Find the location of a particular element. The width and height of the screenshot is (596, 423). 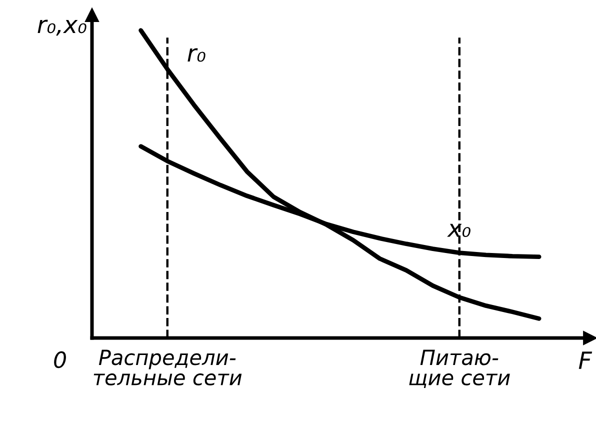

text: 0 is located at coordinates (60, 359).